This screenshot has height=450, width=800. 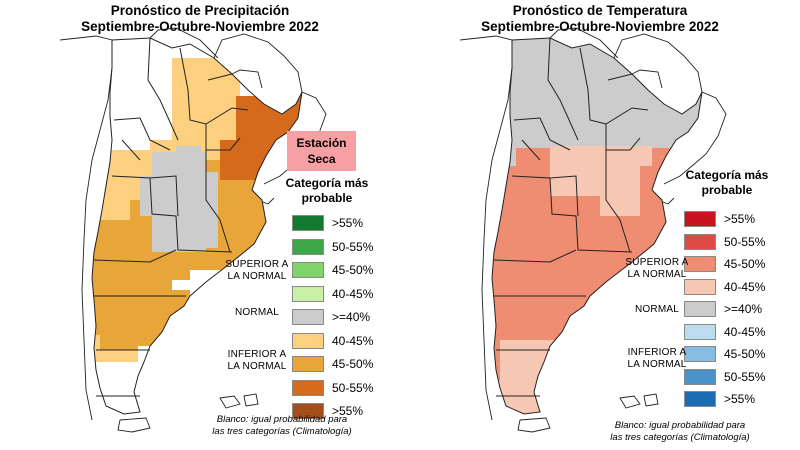 I want to click on dry-season-line: Estación, so click(x=321, y=143).